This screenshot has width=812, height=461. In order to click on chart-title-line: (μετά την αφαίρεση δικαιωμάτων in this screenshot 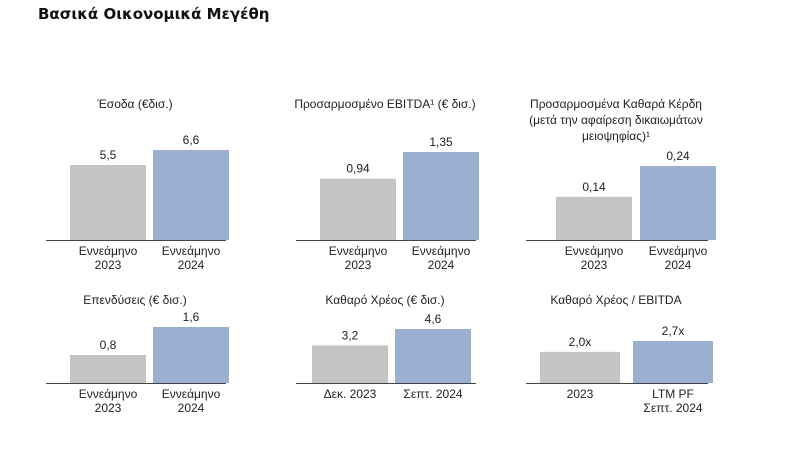, I will do `click(616, 120)`.